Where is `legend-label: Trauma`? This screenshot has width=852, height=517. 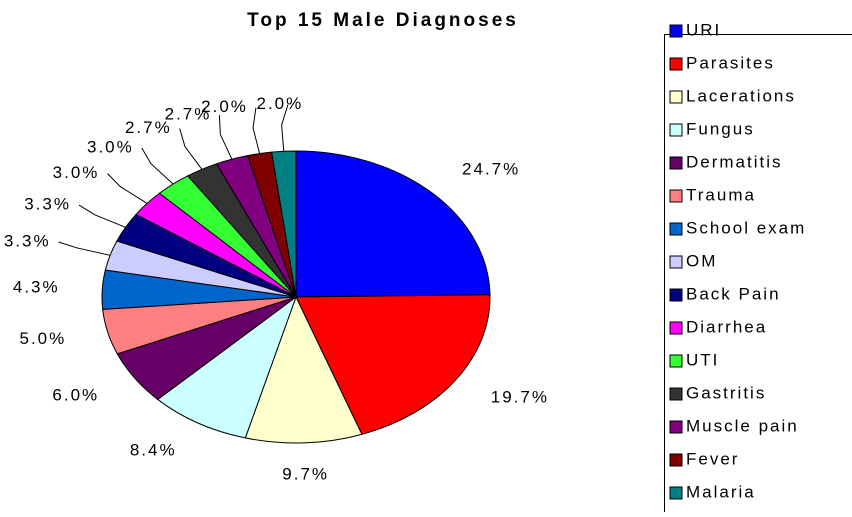 legend-label: Trauma is located at coordinates (721, 194).